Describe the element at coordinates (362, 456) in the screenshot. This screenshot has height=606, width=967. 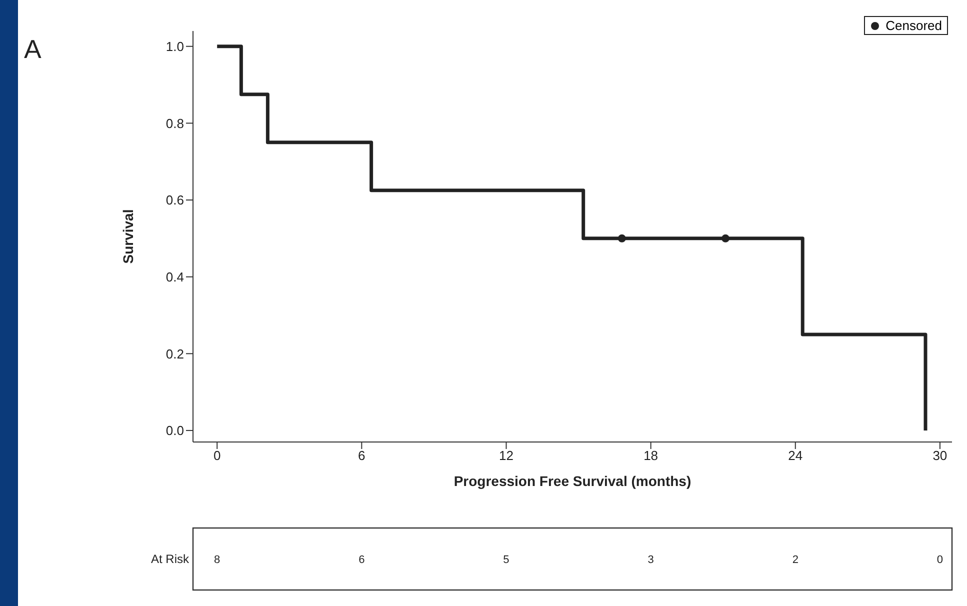
I see `x-tick-label: 6` at that location.